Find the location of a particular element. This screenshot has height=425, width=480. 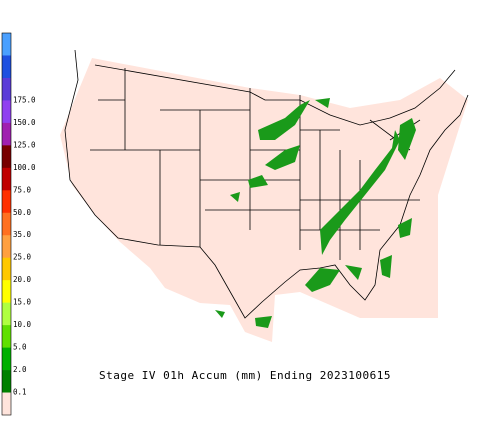

legend-label: 50.0 is located at coordinates (22, 212).